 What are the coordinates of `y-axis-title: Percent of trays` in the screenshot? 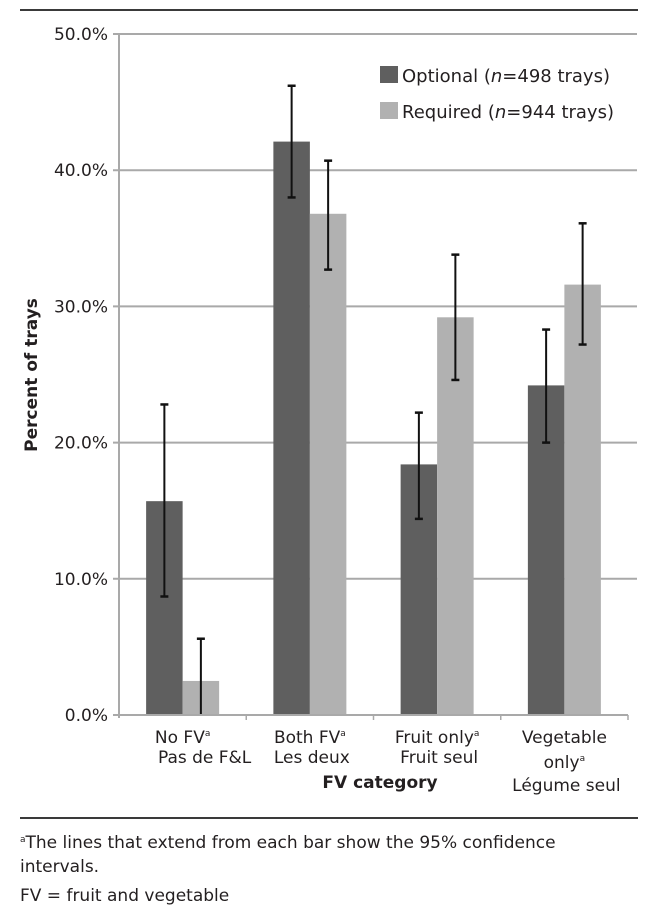 It's located at (32, 375).